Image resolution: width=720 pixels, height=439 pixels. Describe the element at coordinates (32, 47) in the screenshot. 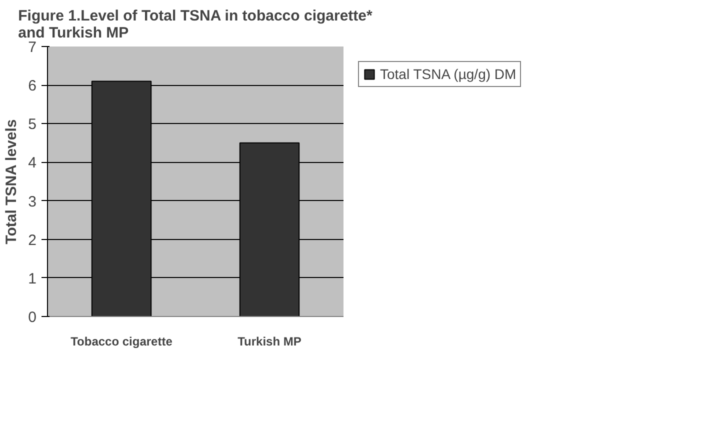

I see `y-tick-label: 7` at that location.